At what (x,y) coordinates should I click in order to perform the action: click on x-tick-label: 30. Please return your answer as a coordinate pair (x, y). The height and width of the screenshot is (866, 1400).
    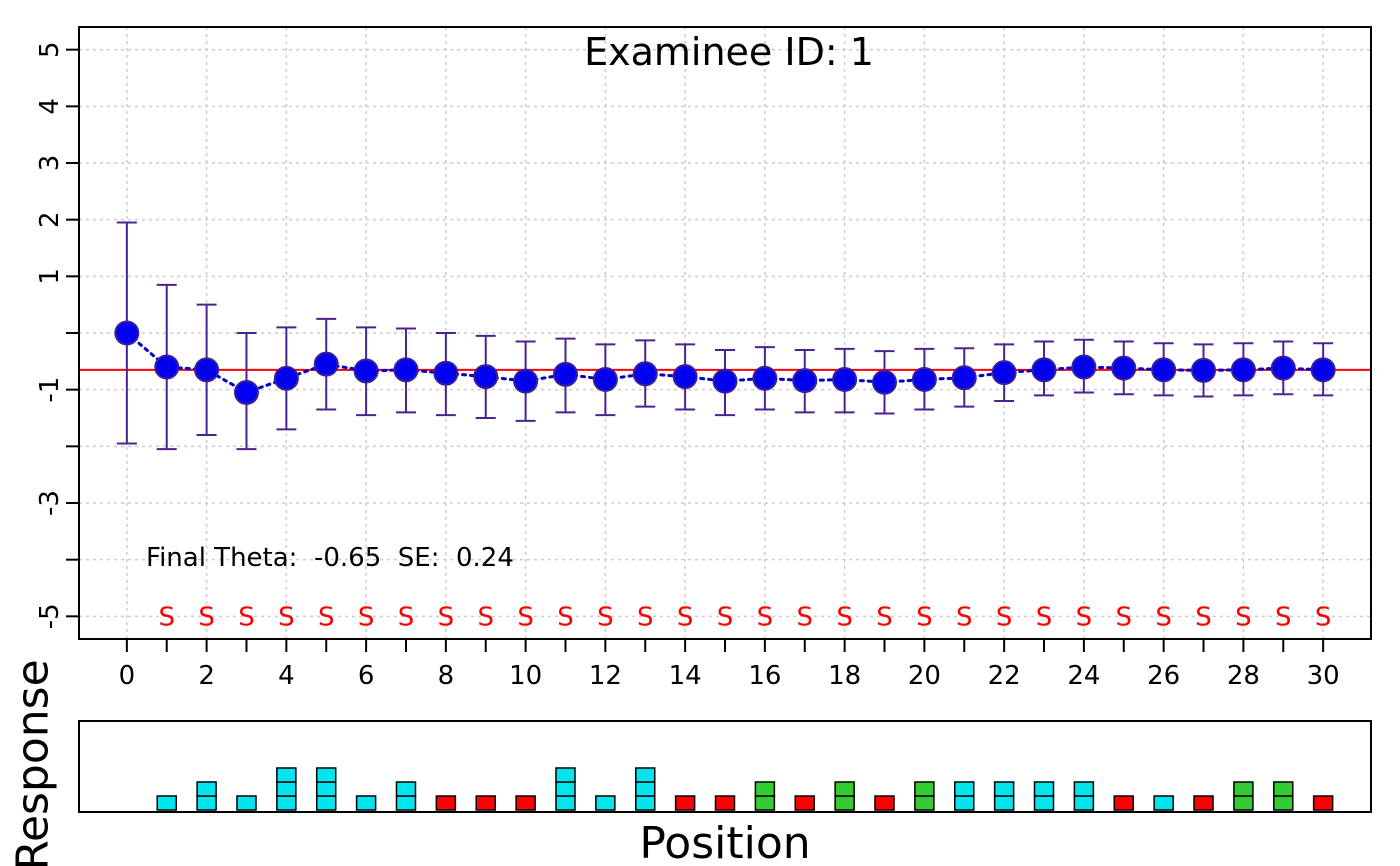
    Looking at the image, I should click on (1323, 676).